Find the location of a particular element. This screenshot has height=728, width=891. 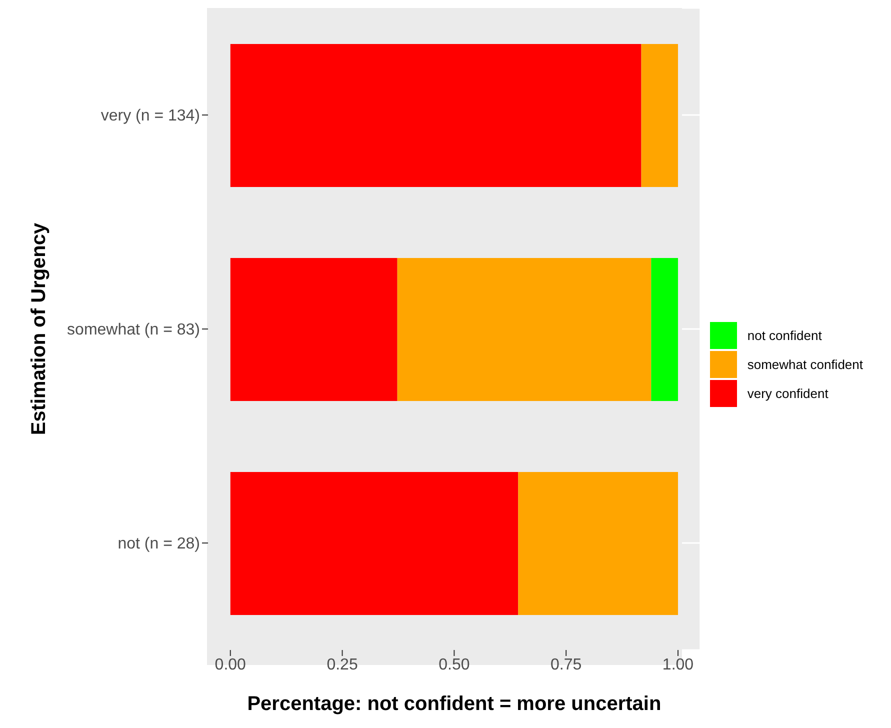

y-tick-label: very (n = 134) is located at coordinates (150, 116).